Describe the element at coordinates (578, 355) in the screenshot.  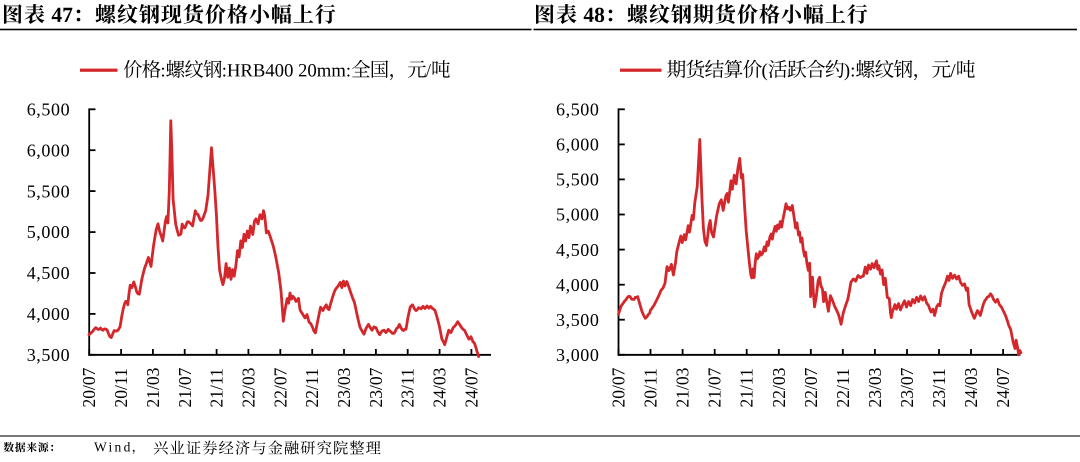
I see `svg-text: 3,000` at that location.